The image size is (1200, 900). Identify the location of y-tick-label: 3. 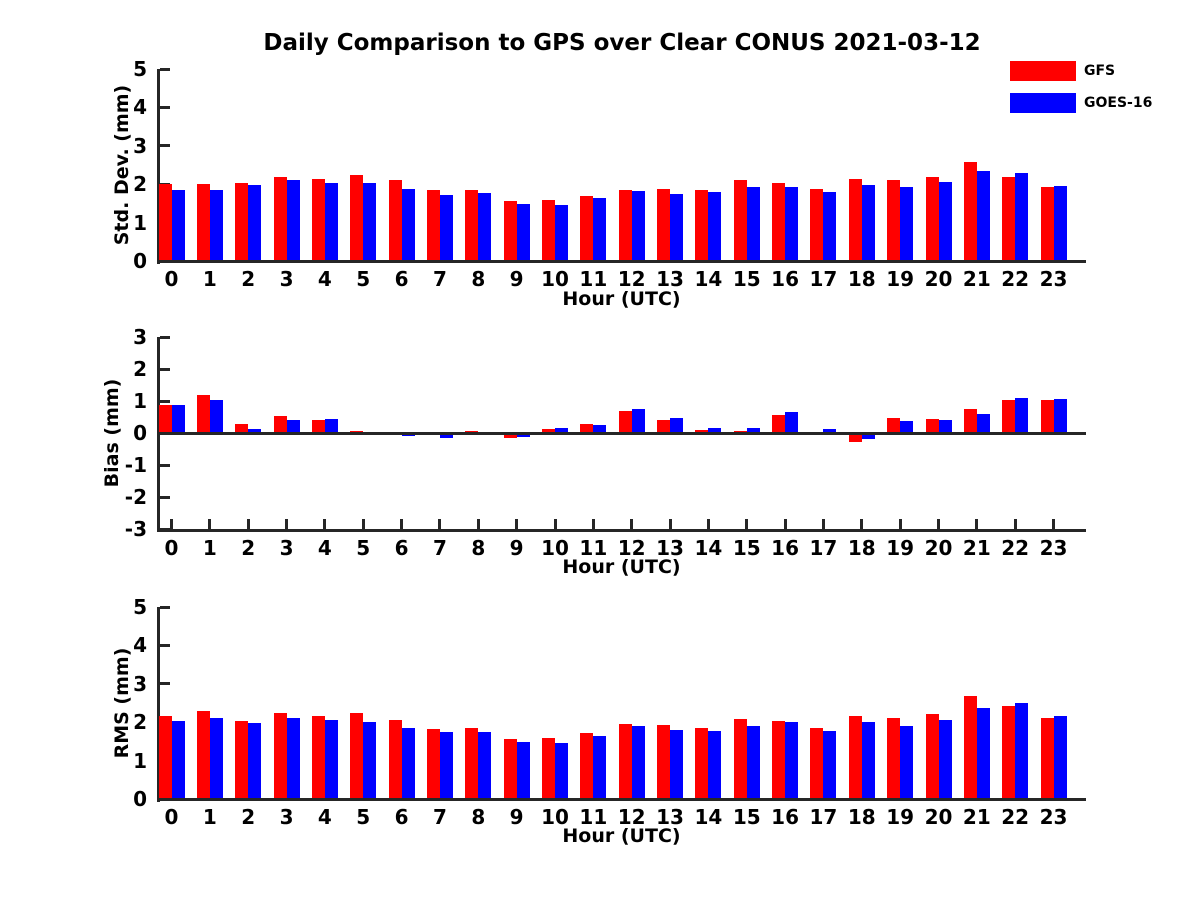
(140, 683).